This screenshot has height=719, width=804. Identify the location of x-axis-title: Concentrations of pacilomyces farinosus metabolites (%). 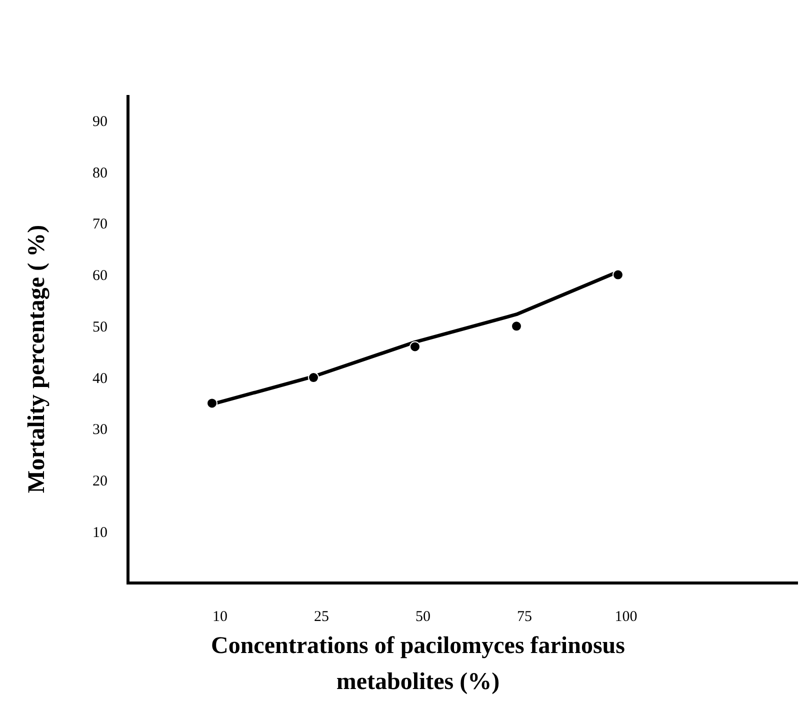
(418, 664).